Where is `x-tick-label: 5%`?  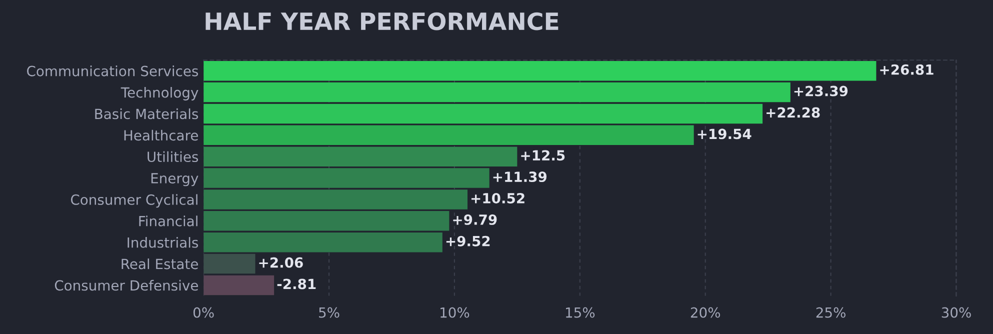 x-tick-label: 5% is located at coordinates (329, 312).